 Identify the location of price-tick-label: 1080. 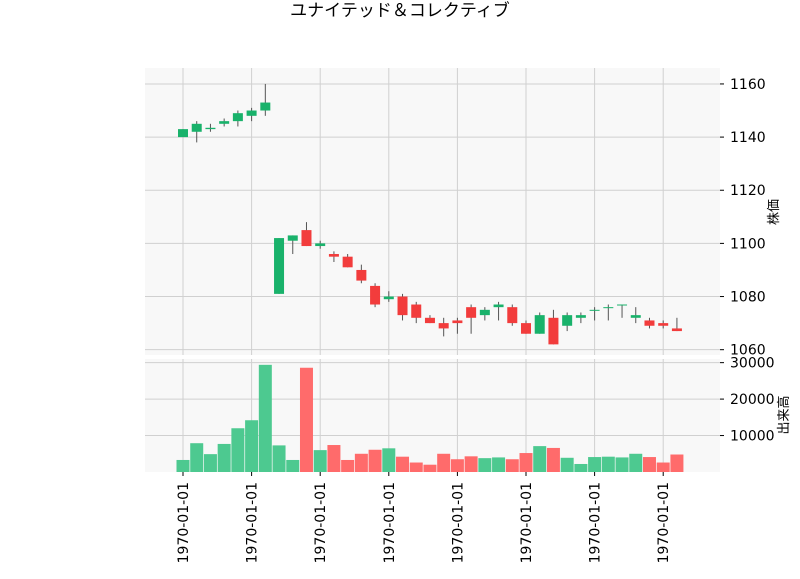
(748, 298).